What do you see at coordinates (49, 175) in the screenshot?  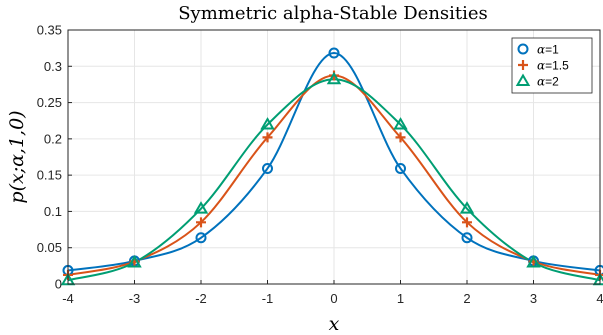 I see `y-tick-label: 0.15` at bounding box center [49, 175].